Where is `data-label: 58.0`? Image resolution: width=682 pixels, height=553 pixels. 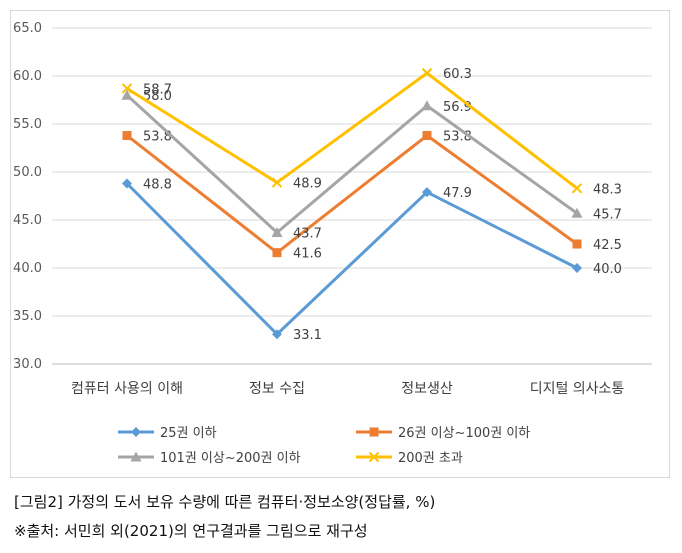 data-label: 58.0 is located at coordinates (157, 96).